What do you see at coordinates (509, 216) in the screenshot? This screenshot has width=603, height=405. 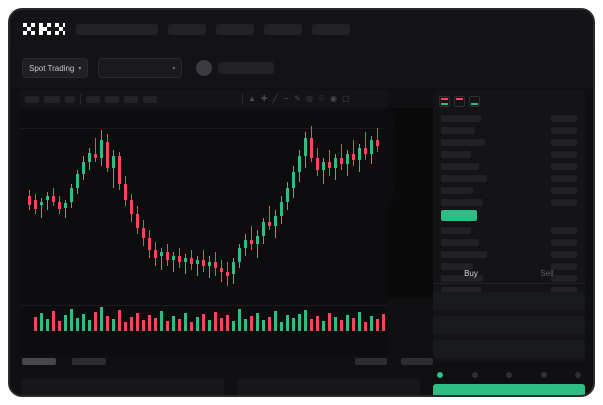 I see `order-book-spread-row` at bounding box center [509, 216].